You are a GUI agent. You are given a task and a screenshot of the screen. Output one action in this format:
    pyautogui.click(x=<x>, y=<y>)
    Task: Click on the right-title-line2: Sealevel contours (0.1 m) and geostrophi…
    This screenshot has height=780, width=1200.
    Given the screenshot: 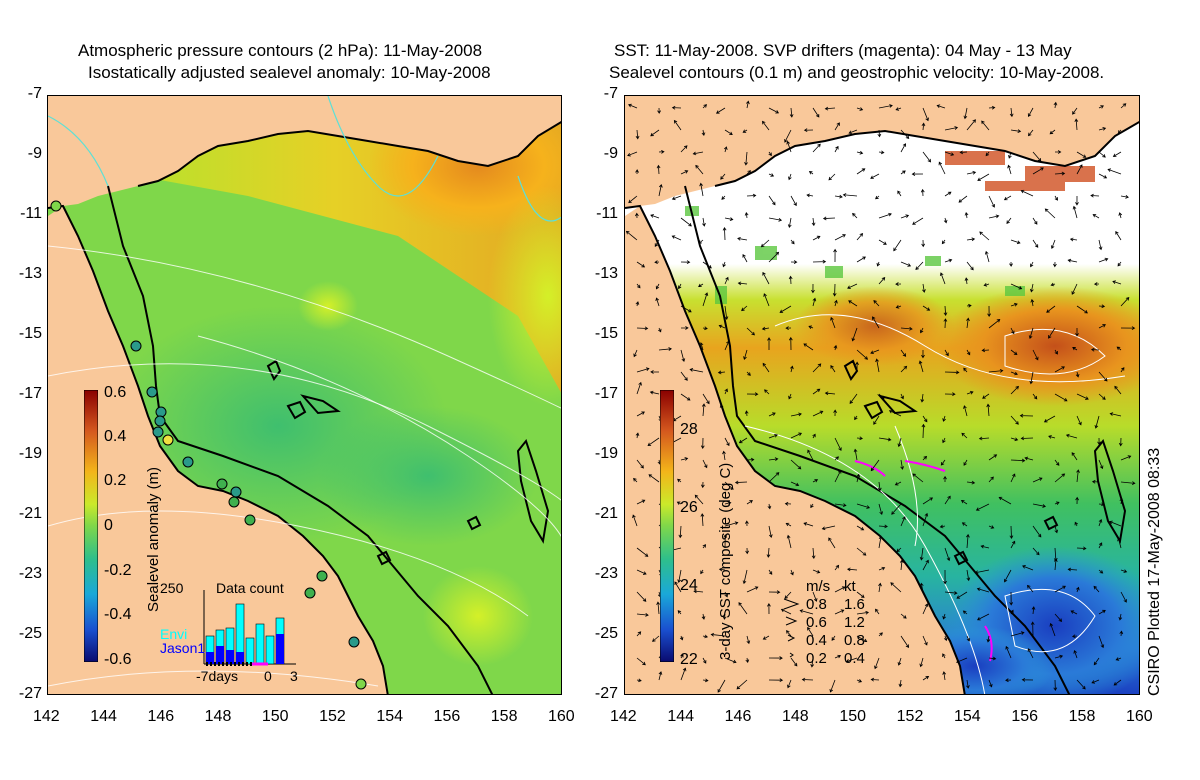 What is the action you would take?
    pyautogui.click(x=857, y=72)
    